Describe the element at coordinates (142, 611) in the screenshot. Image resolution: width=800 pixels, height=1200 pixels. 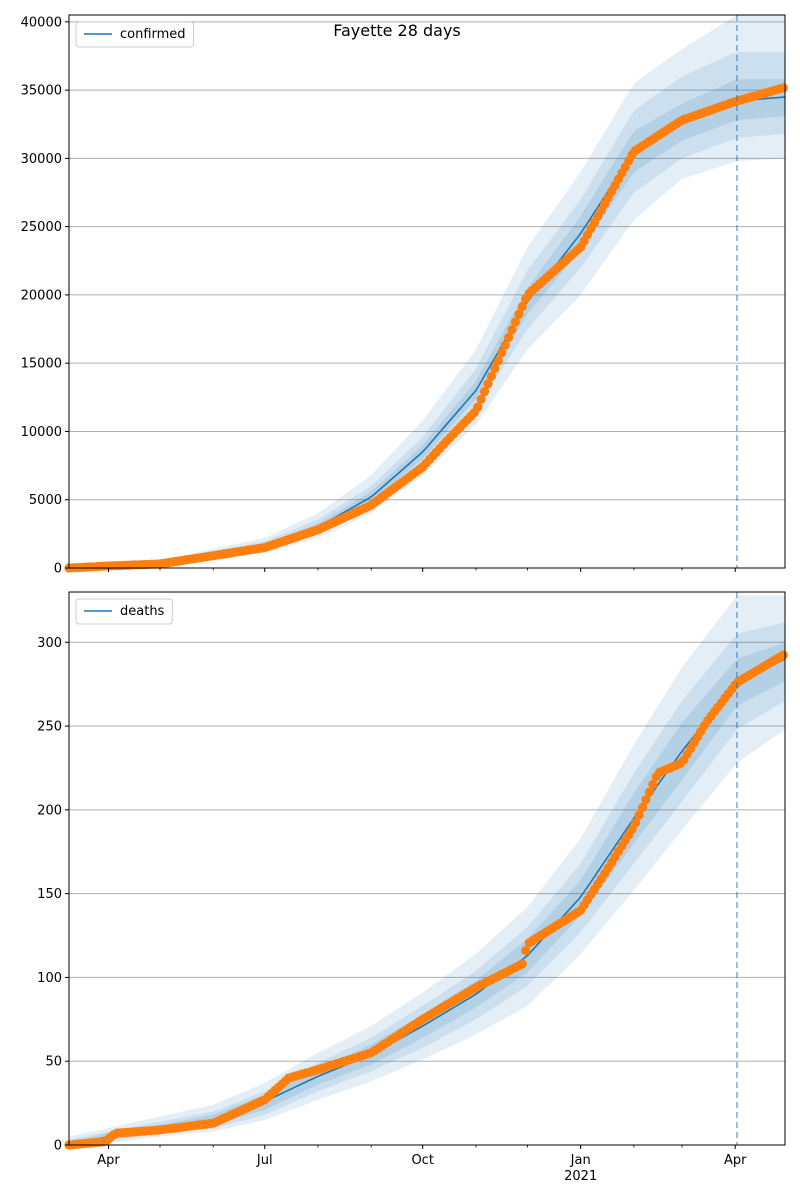
I see `deaths-legend-label: deaths` at that location.